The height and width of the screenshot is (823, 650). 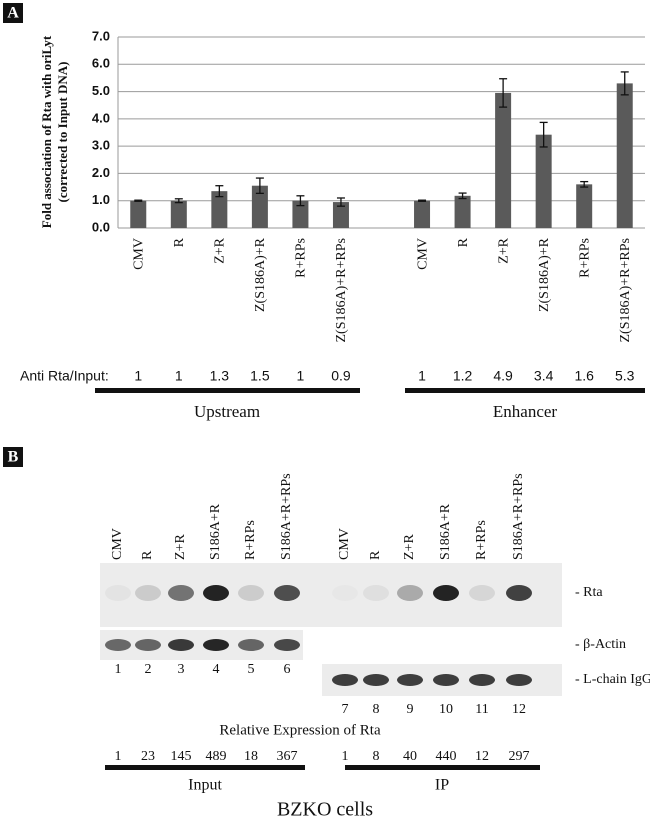 What do you see at coordinates (216, 669) in the screenshot?
I see `lane-number: 4` at bounding box center [216, 669].